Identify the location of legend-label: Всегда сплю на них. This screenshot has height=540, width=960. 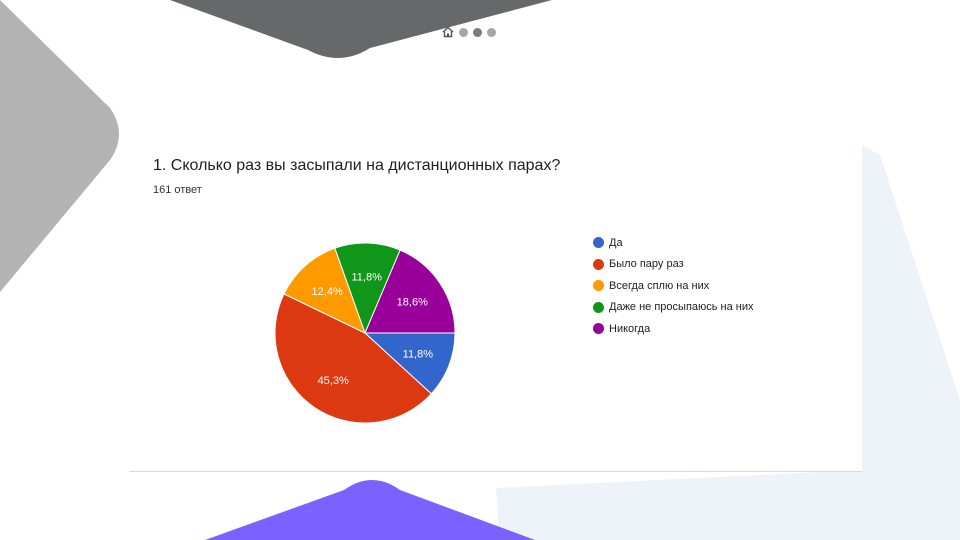
(659, 285).